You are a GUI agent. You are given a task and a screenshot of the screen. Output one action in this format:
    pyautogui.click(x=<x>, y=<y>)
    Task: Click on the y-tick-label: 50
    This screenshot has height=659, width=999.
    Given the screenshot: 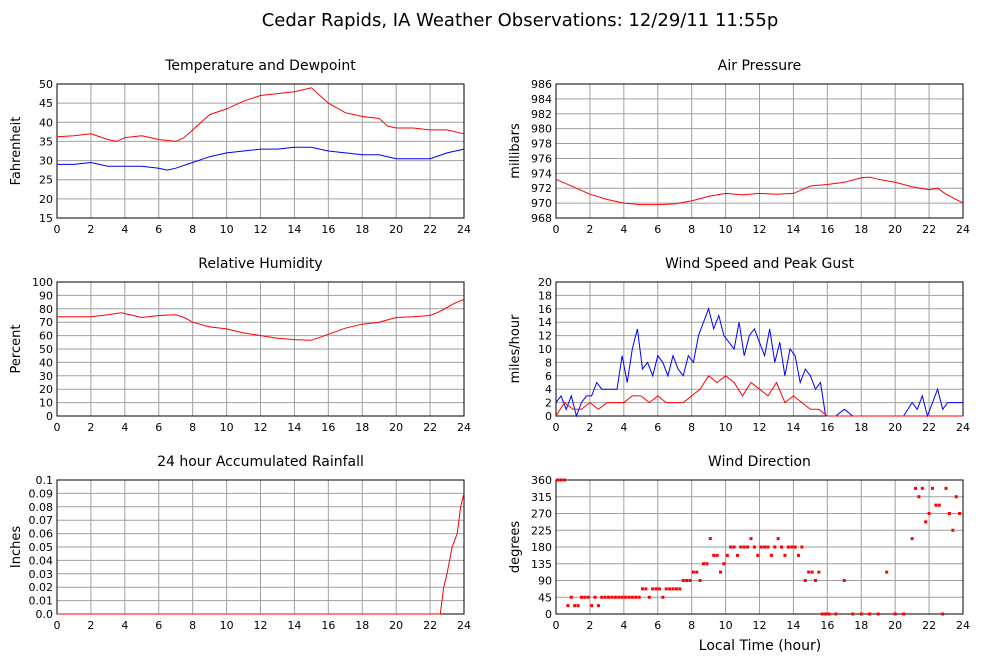 What is the action you would take?
    pyautogui.click(x=46, y=84)
    